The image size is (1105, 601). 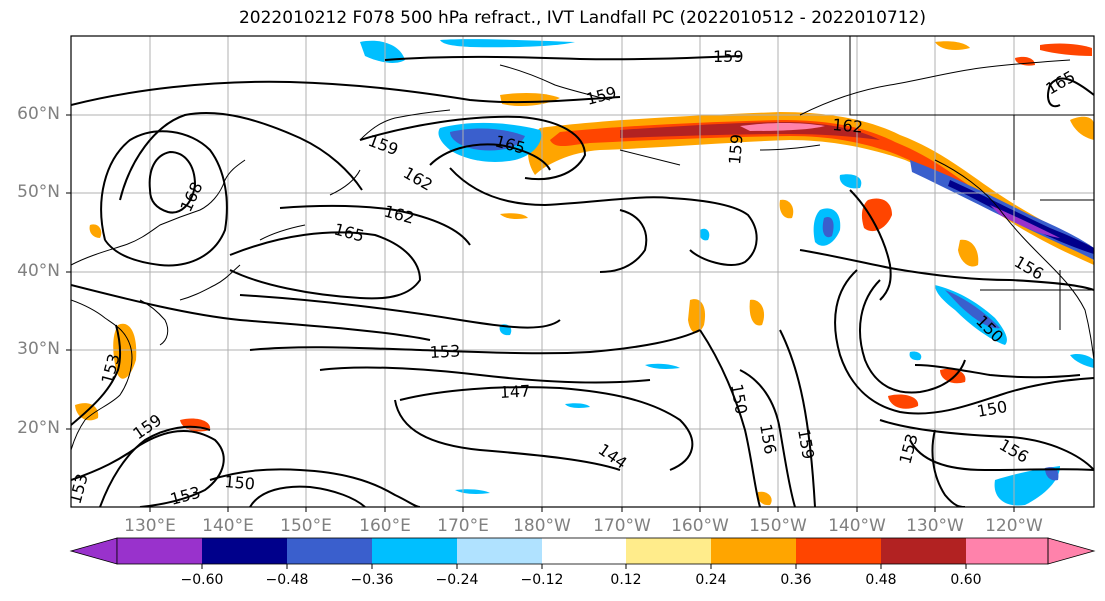 What do you see at coordinates (38, 114) in the screenshot?
I see `lat-label: 60°N` at bounding box center [38, 114].